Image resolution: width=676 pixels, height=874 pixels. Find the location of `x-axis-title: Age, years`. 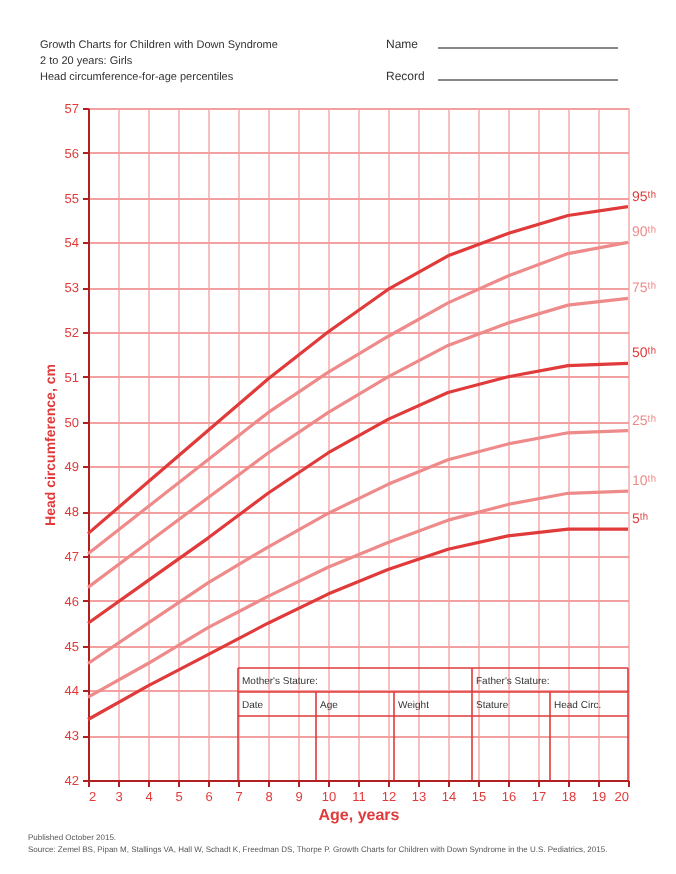

x-axis-title: Age, years is located at coordinates (359, 815).